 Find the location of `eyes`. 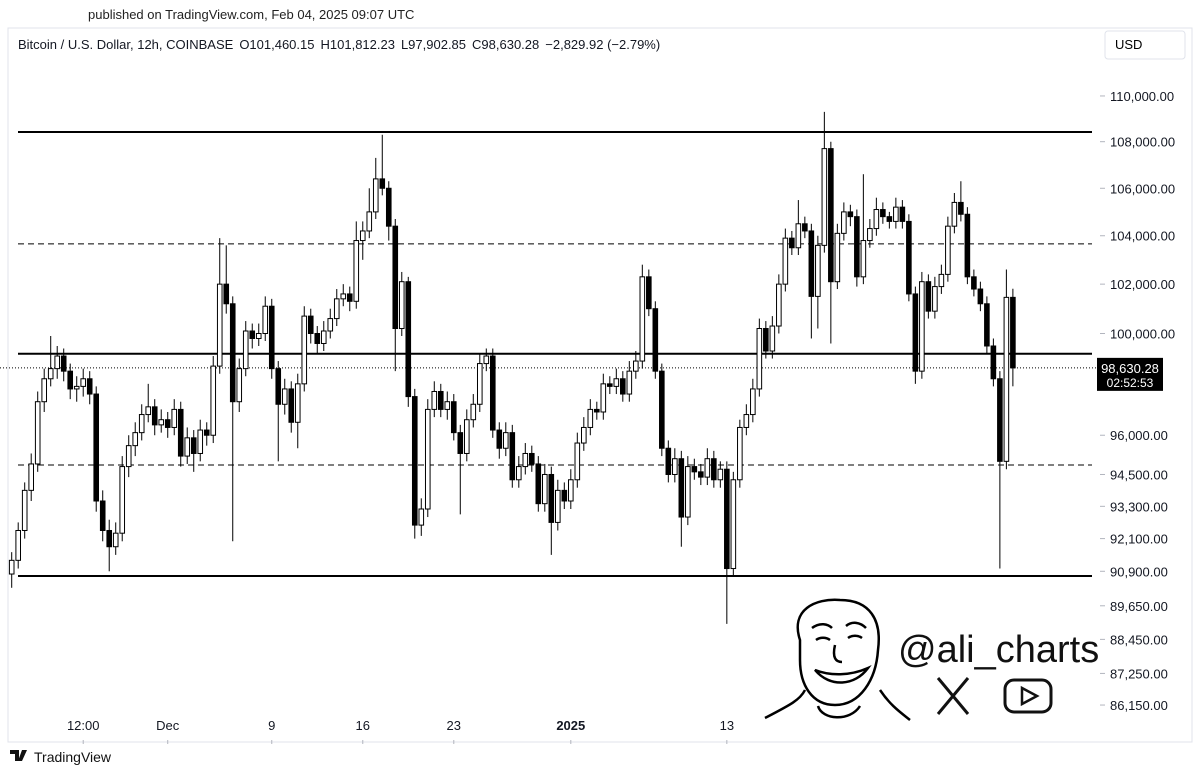

eyes is located at coordinates (839, 638).